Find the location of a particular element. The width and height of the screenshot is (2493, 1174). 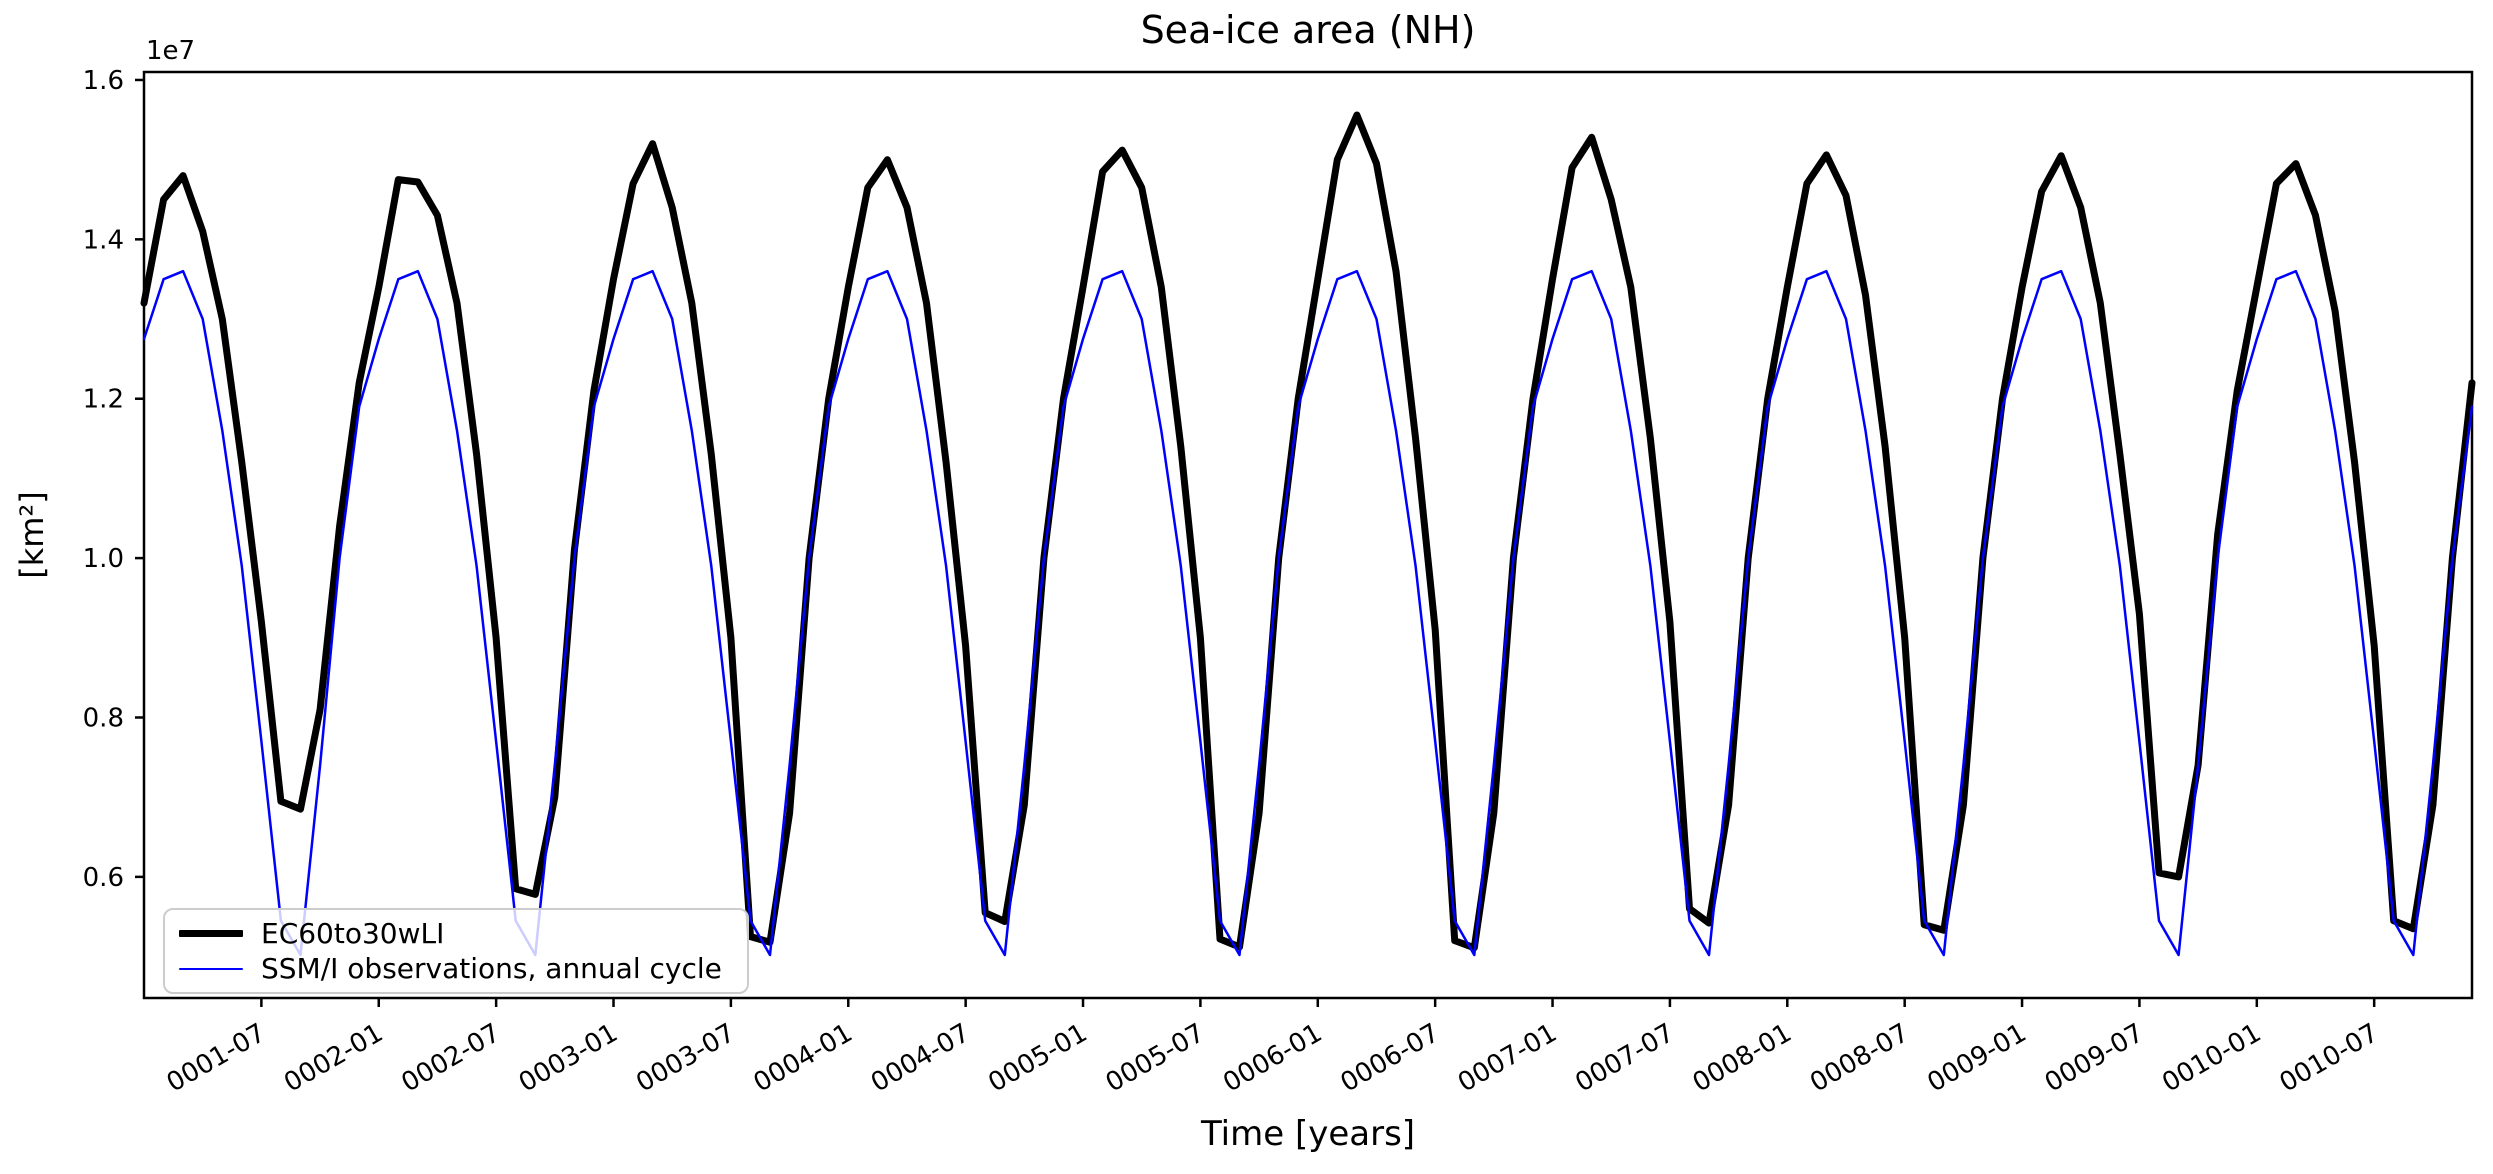

x-tick-label: 0005-07 is located at coordinates (1155, 1058).